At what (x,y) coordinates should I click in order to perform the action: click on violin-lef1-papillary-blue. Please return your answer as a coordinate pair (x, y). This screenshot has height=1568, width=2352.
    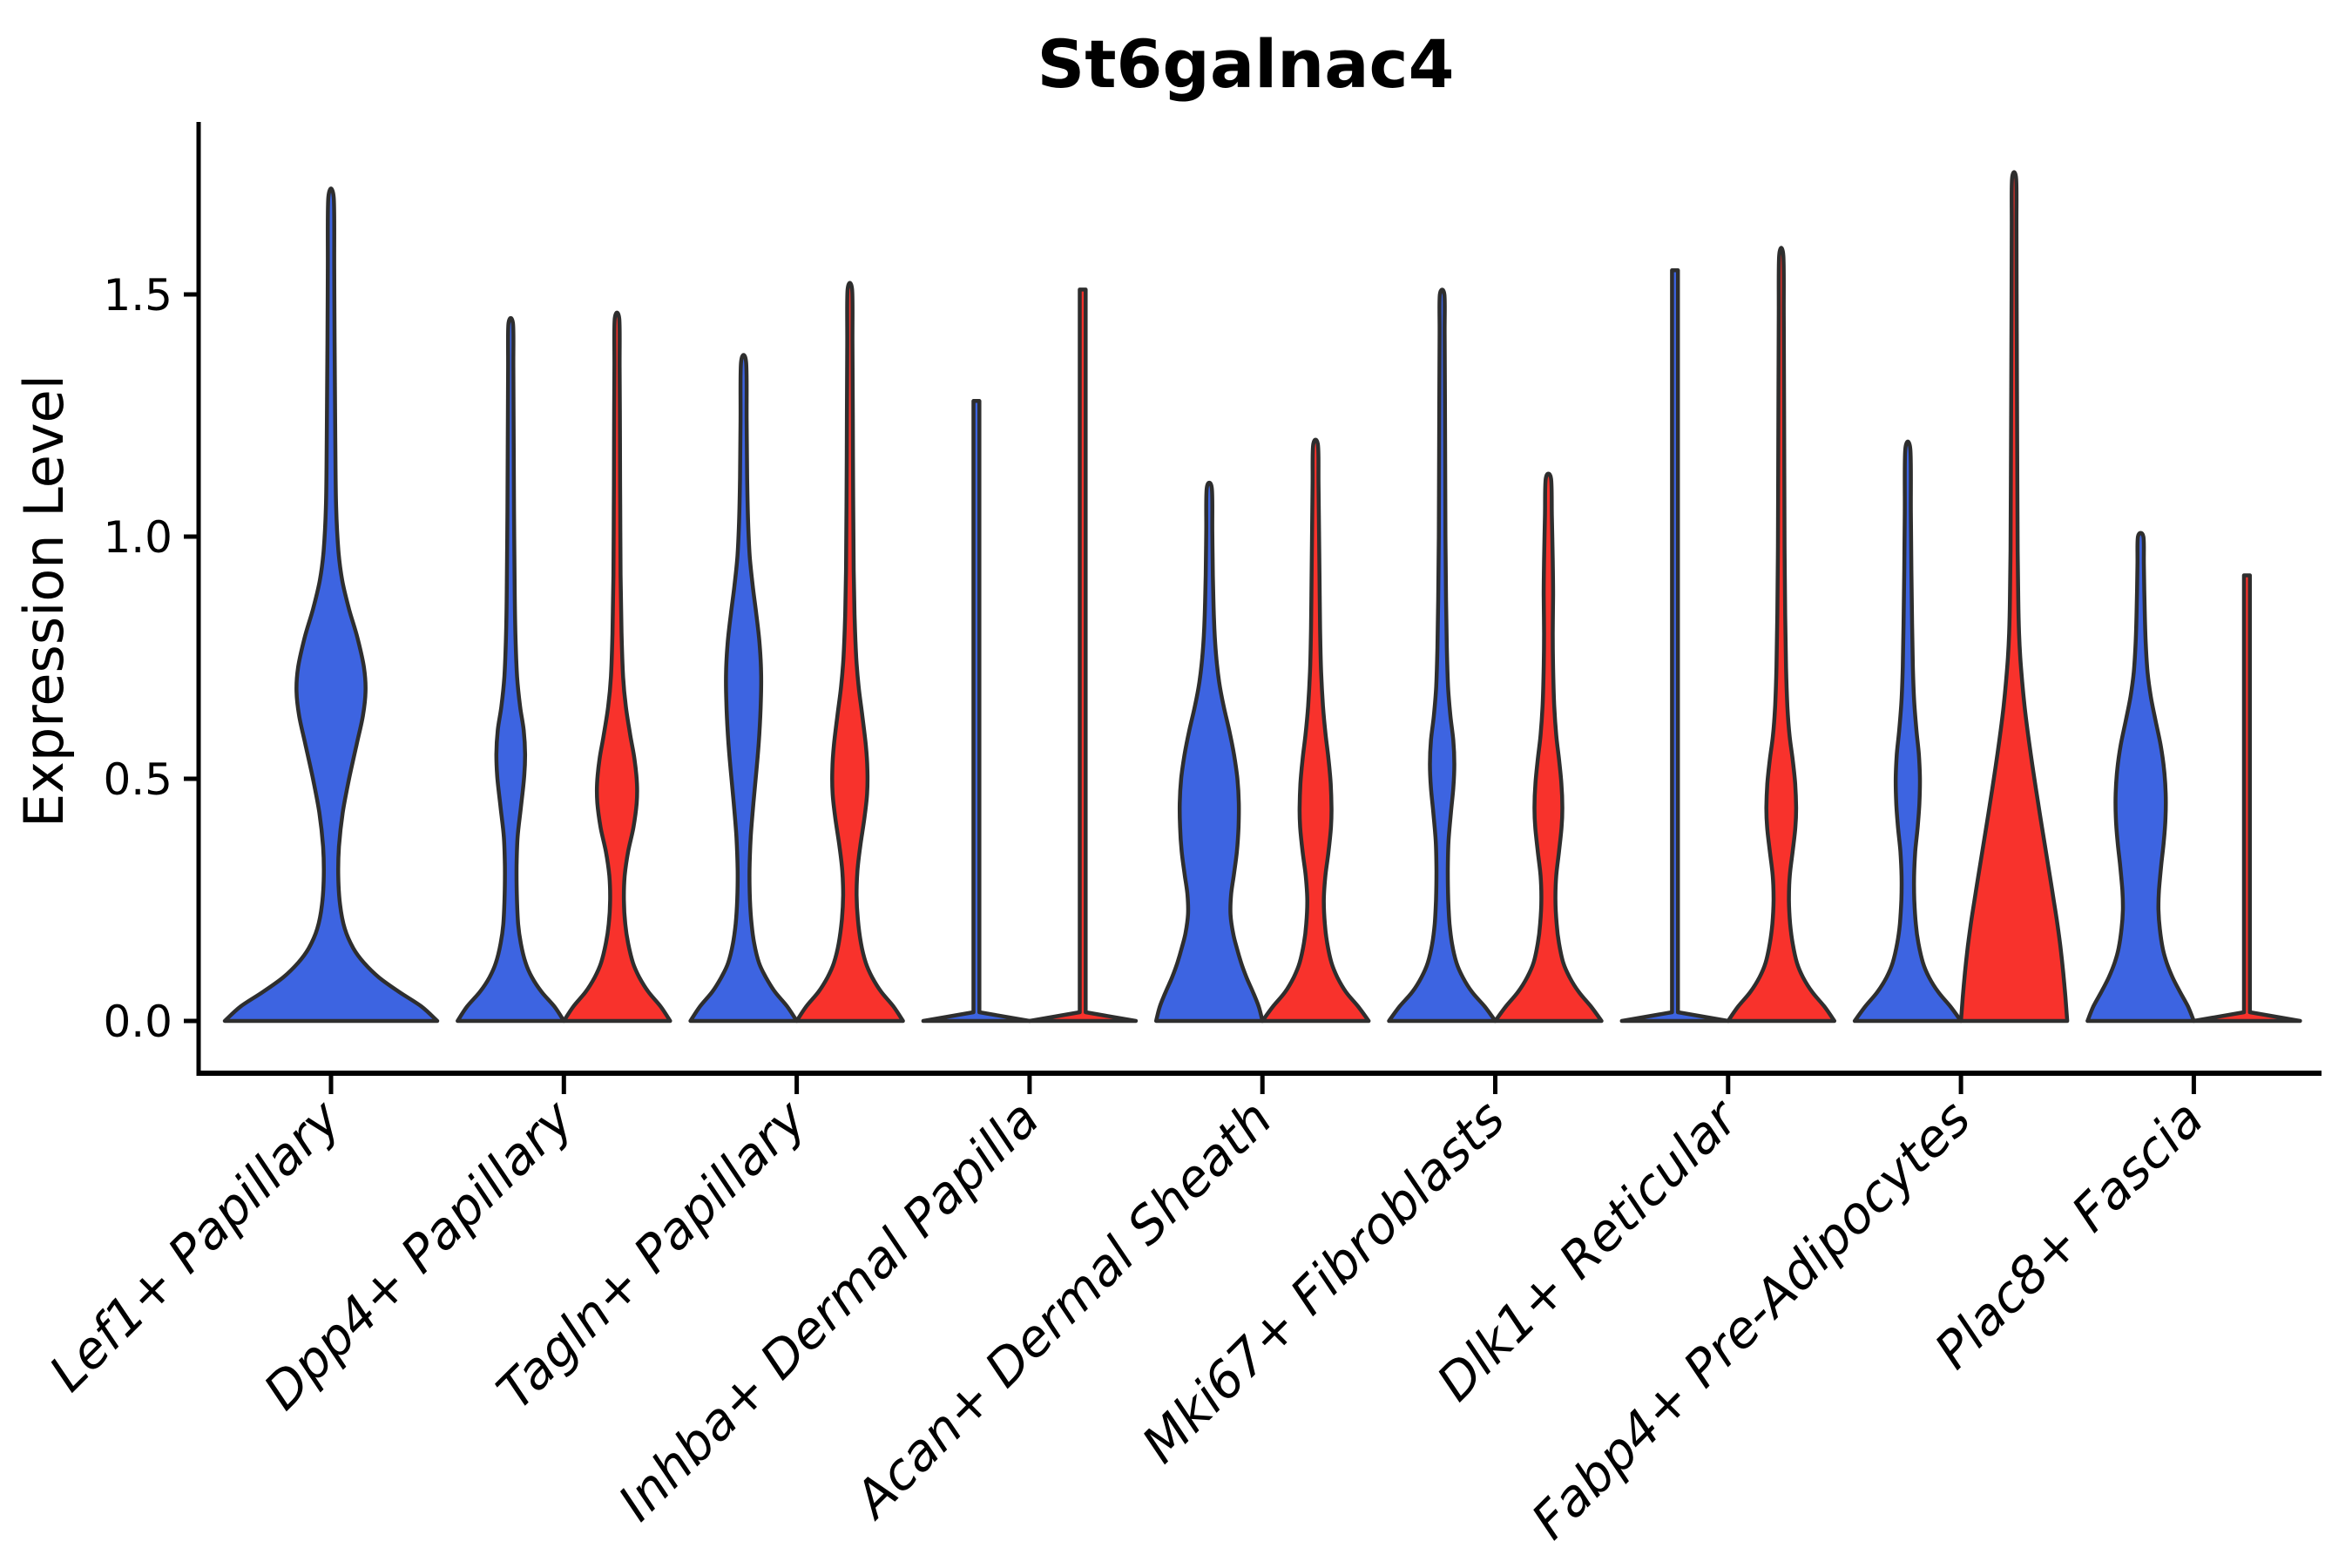
    Looking at the image, I should click on (331, 605).